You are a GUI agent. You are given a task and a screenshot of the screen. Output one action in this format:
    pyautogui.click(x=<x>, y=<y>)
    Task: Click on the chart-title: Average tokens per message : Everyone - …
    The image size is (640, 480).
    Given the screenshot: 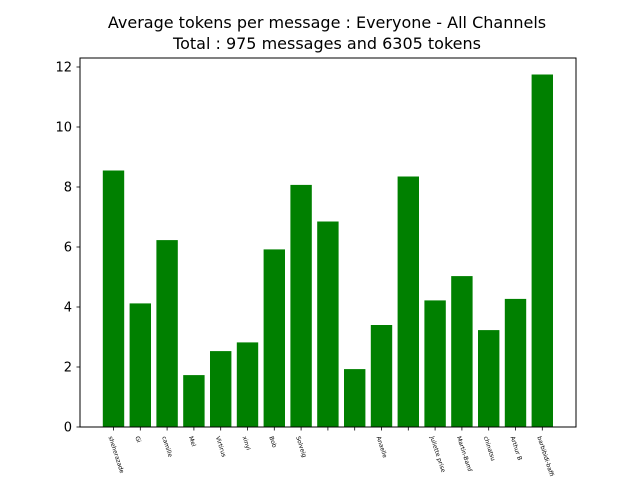 What is the action you would take?
    pyautogui.click(x=327, y=22)
    